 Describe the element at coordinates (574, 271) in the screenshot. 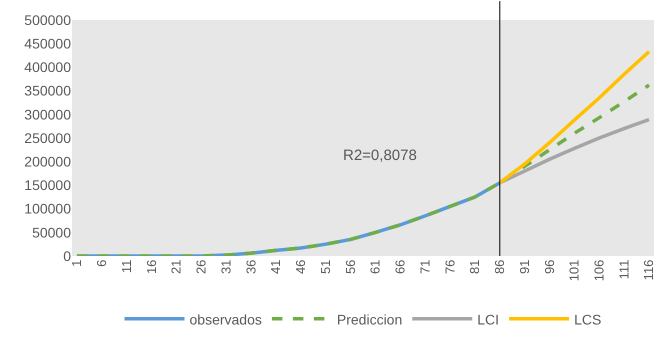

I see `x-tick-label: 101` at that location.